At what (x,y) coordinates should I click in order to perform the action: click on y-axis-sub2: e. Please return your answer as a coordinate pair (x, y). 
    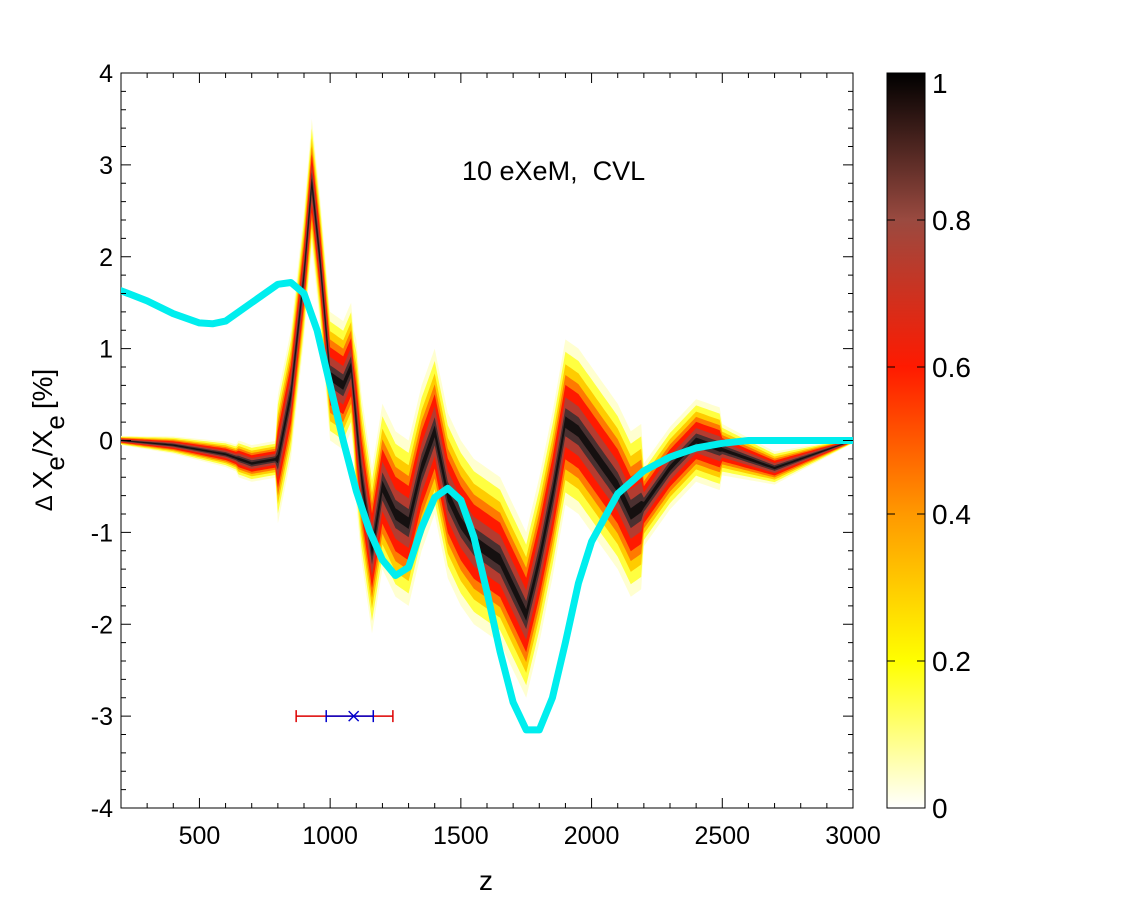
    Looking at the image, I should click on (55, 422).